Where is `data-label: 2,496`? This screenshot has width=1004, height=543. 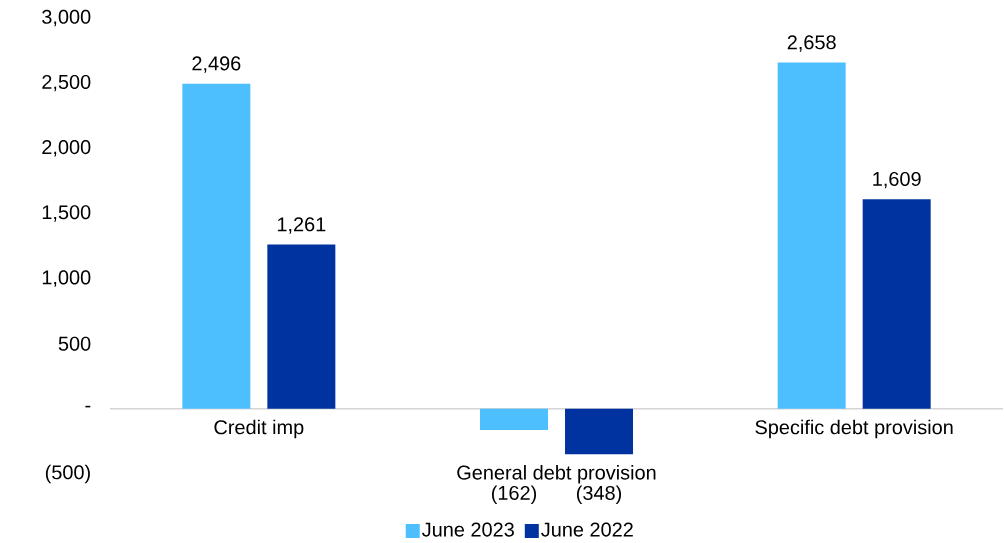 data-label: 2,496 is located at coordinates (216, 64).